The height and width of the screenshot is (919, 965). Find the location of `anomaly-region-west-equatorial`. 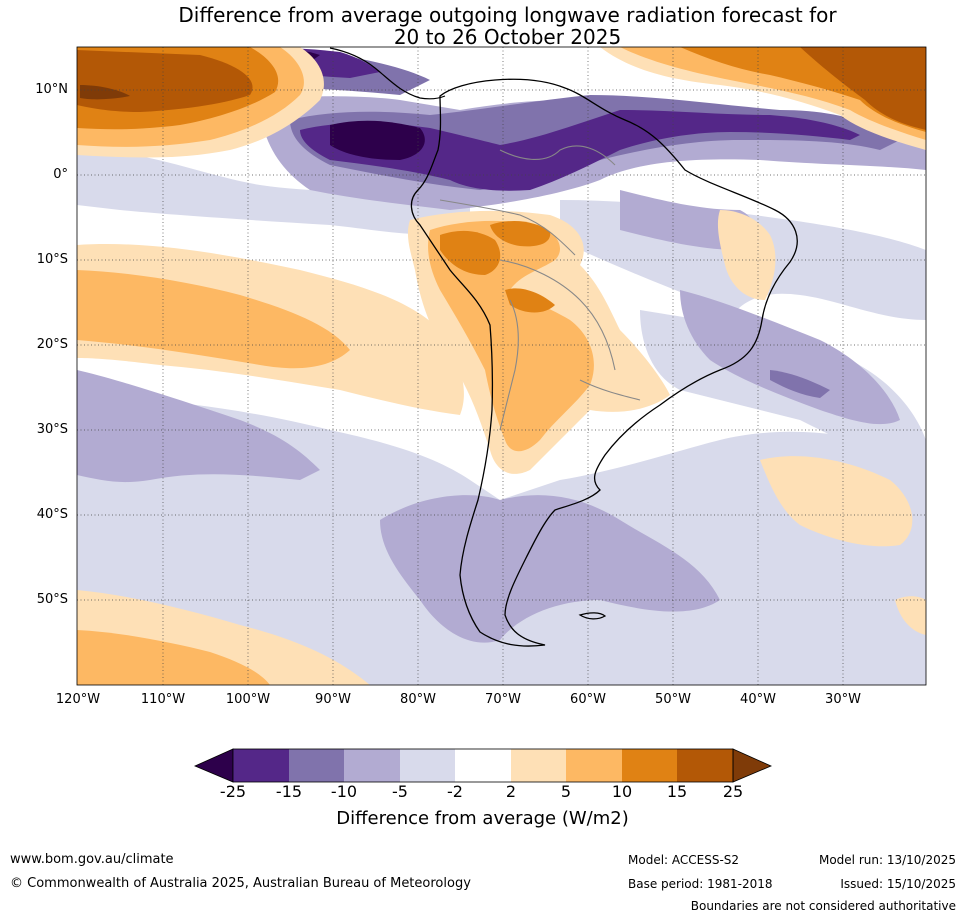

anomaly-region-west-equatorial is located at coordinates (273, 192).